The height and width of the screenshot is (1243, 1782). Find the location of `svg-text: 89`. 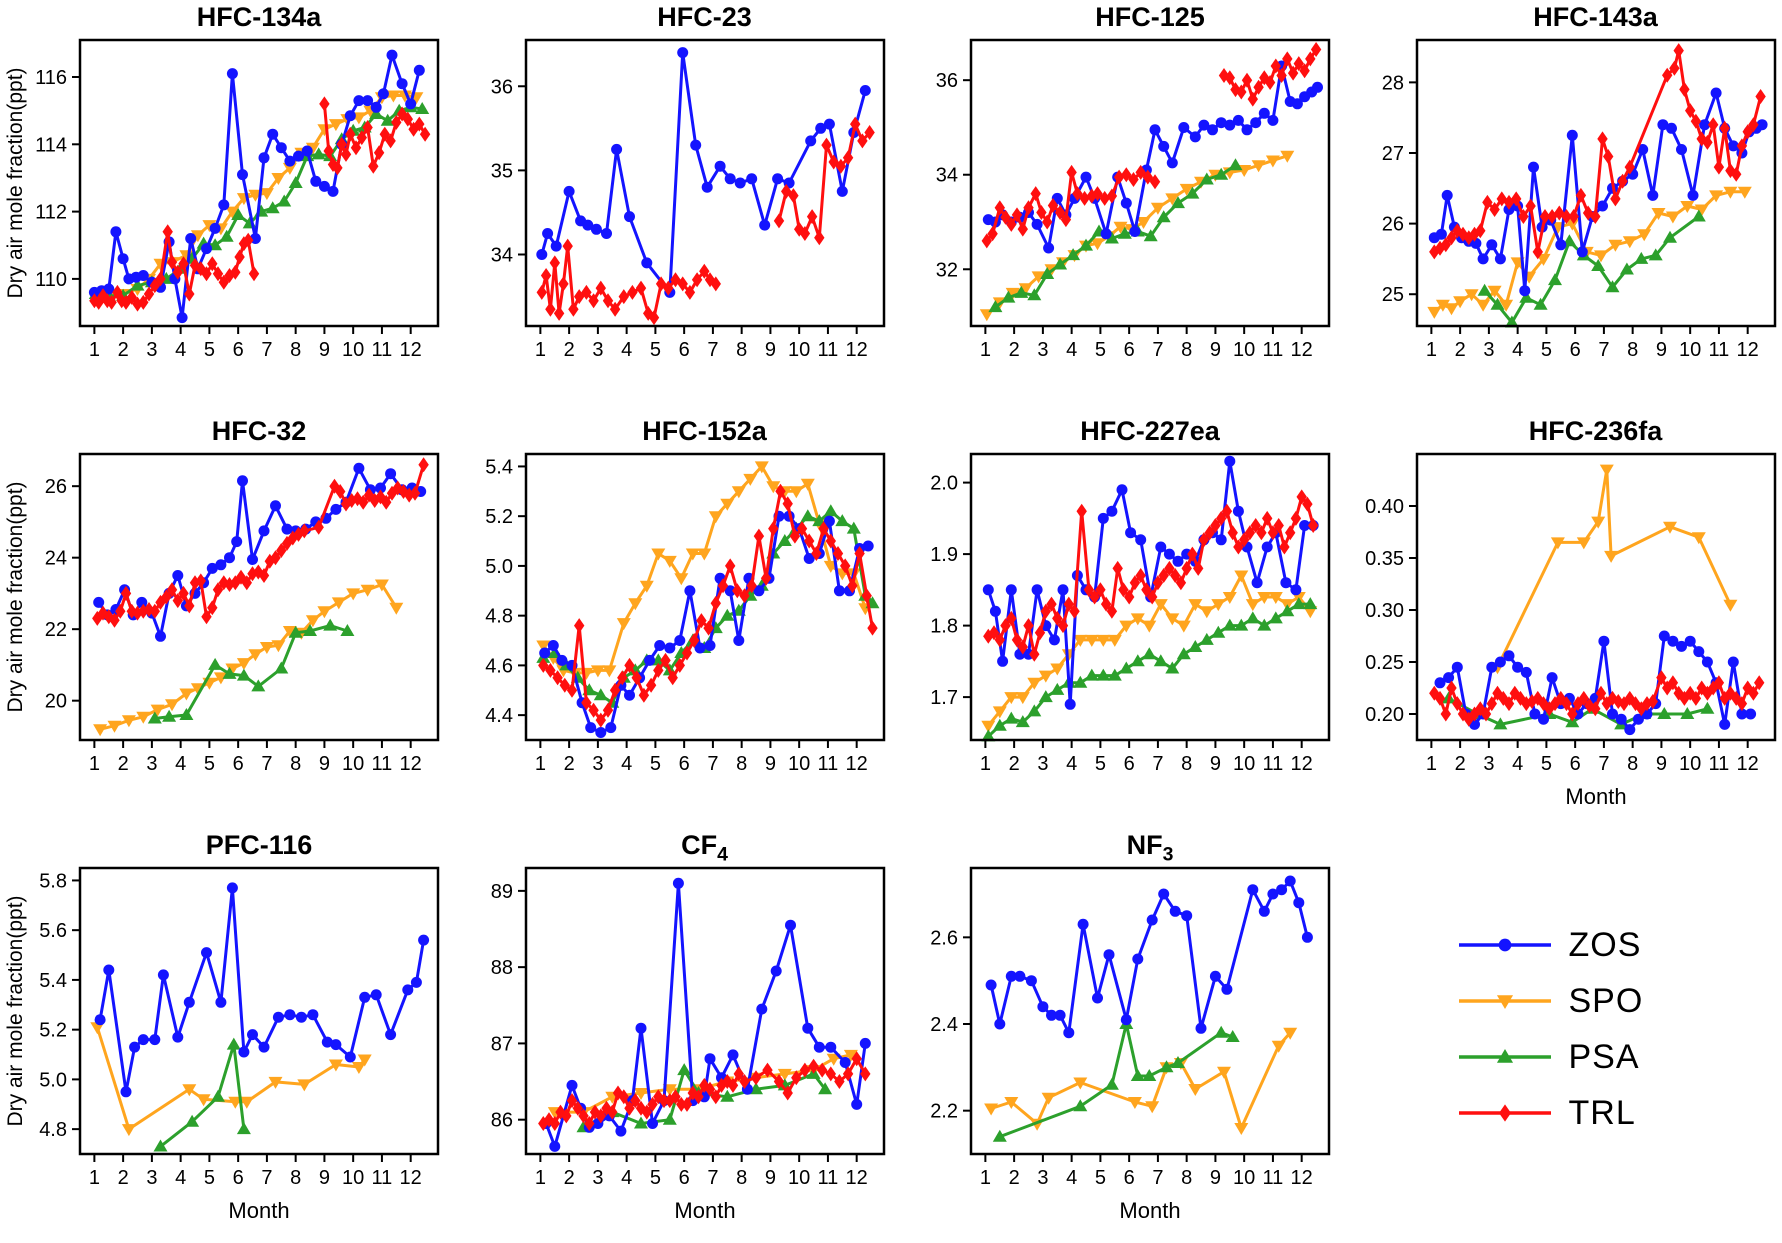

svg-text: 89 is located at coordinates (501, 892).